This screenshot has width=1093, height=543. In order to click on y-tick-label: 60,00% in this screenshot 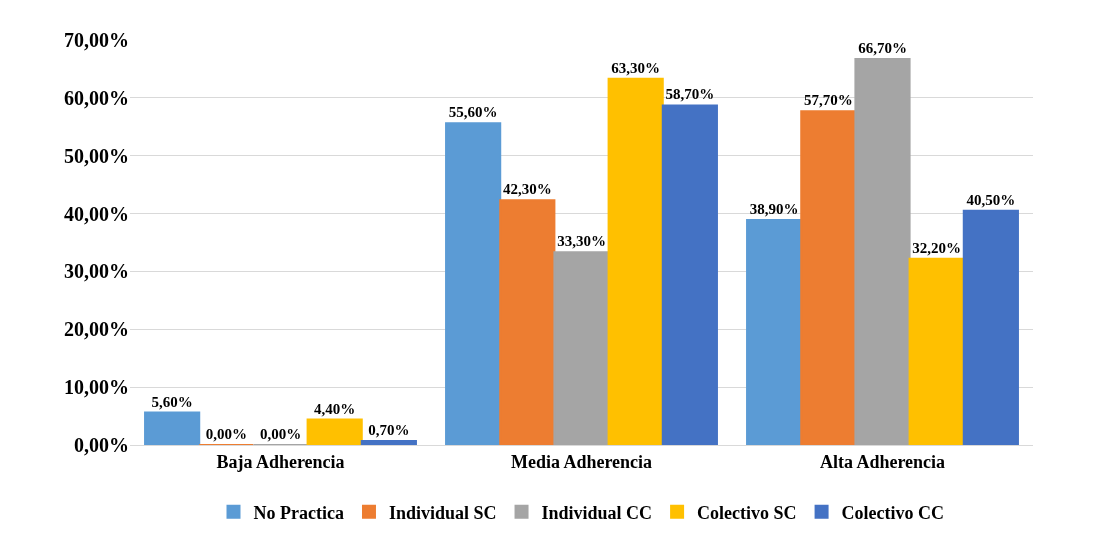, I will do `click(96, 97)`.